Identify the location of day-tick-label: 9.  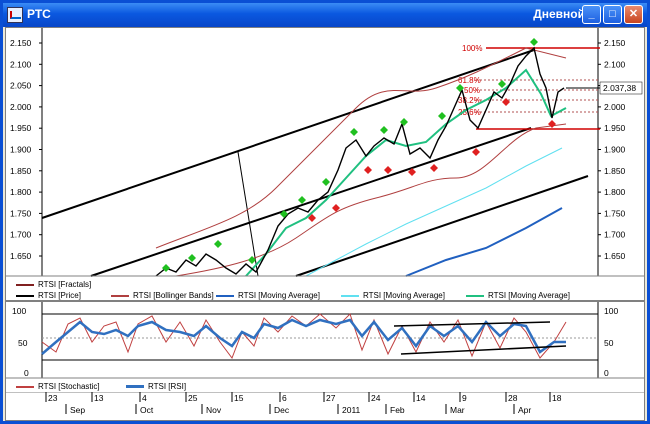
(464, 398).